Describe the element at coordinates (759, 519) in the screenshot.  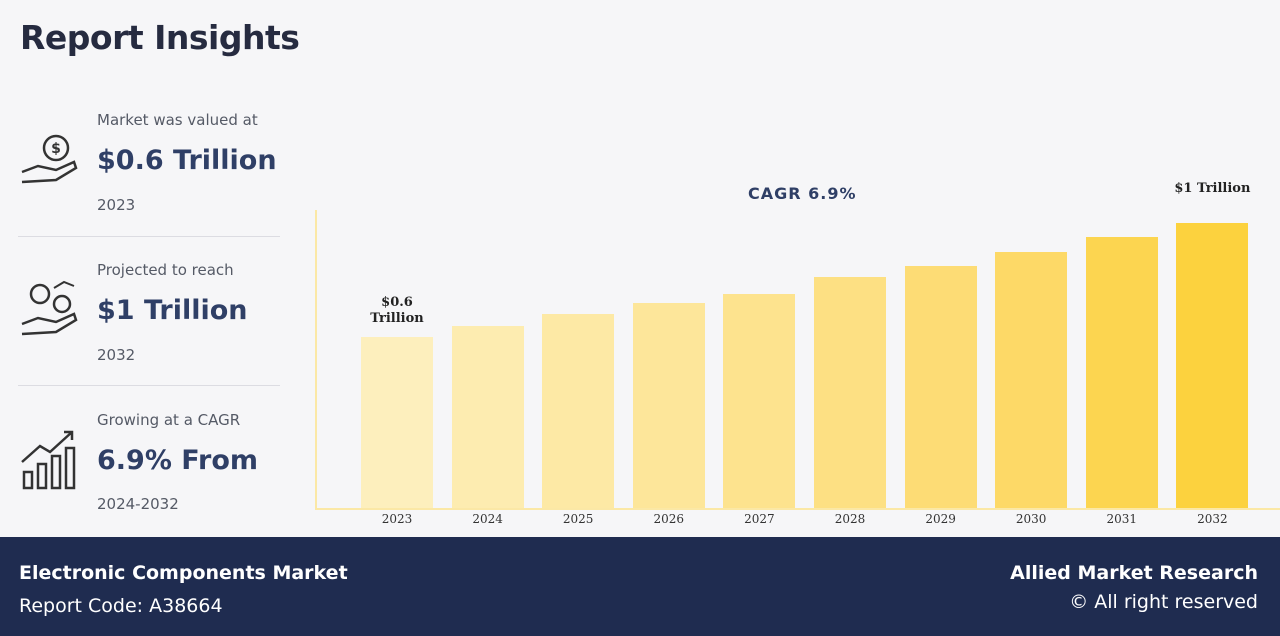
I see `x-tick-label: 2027` at that location.